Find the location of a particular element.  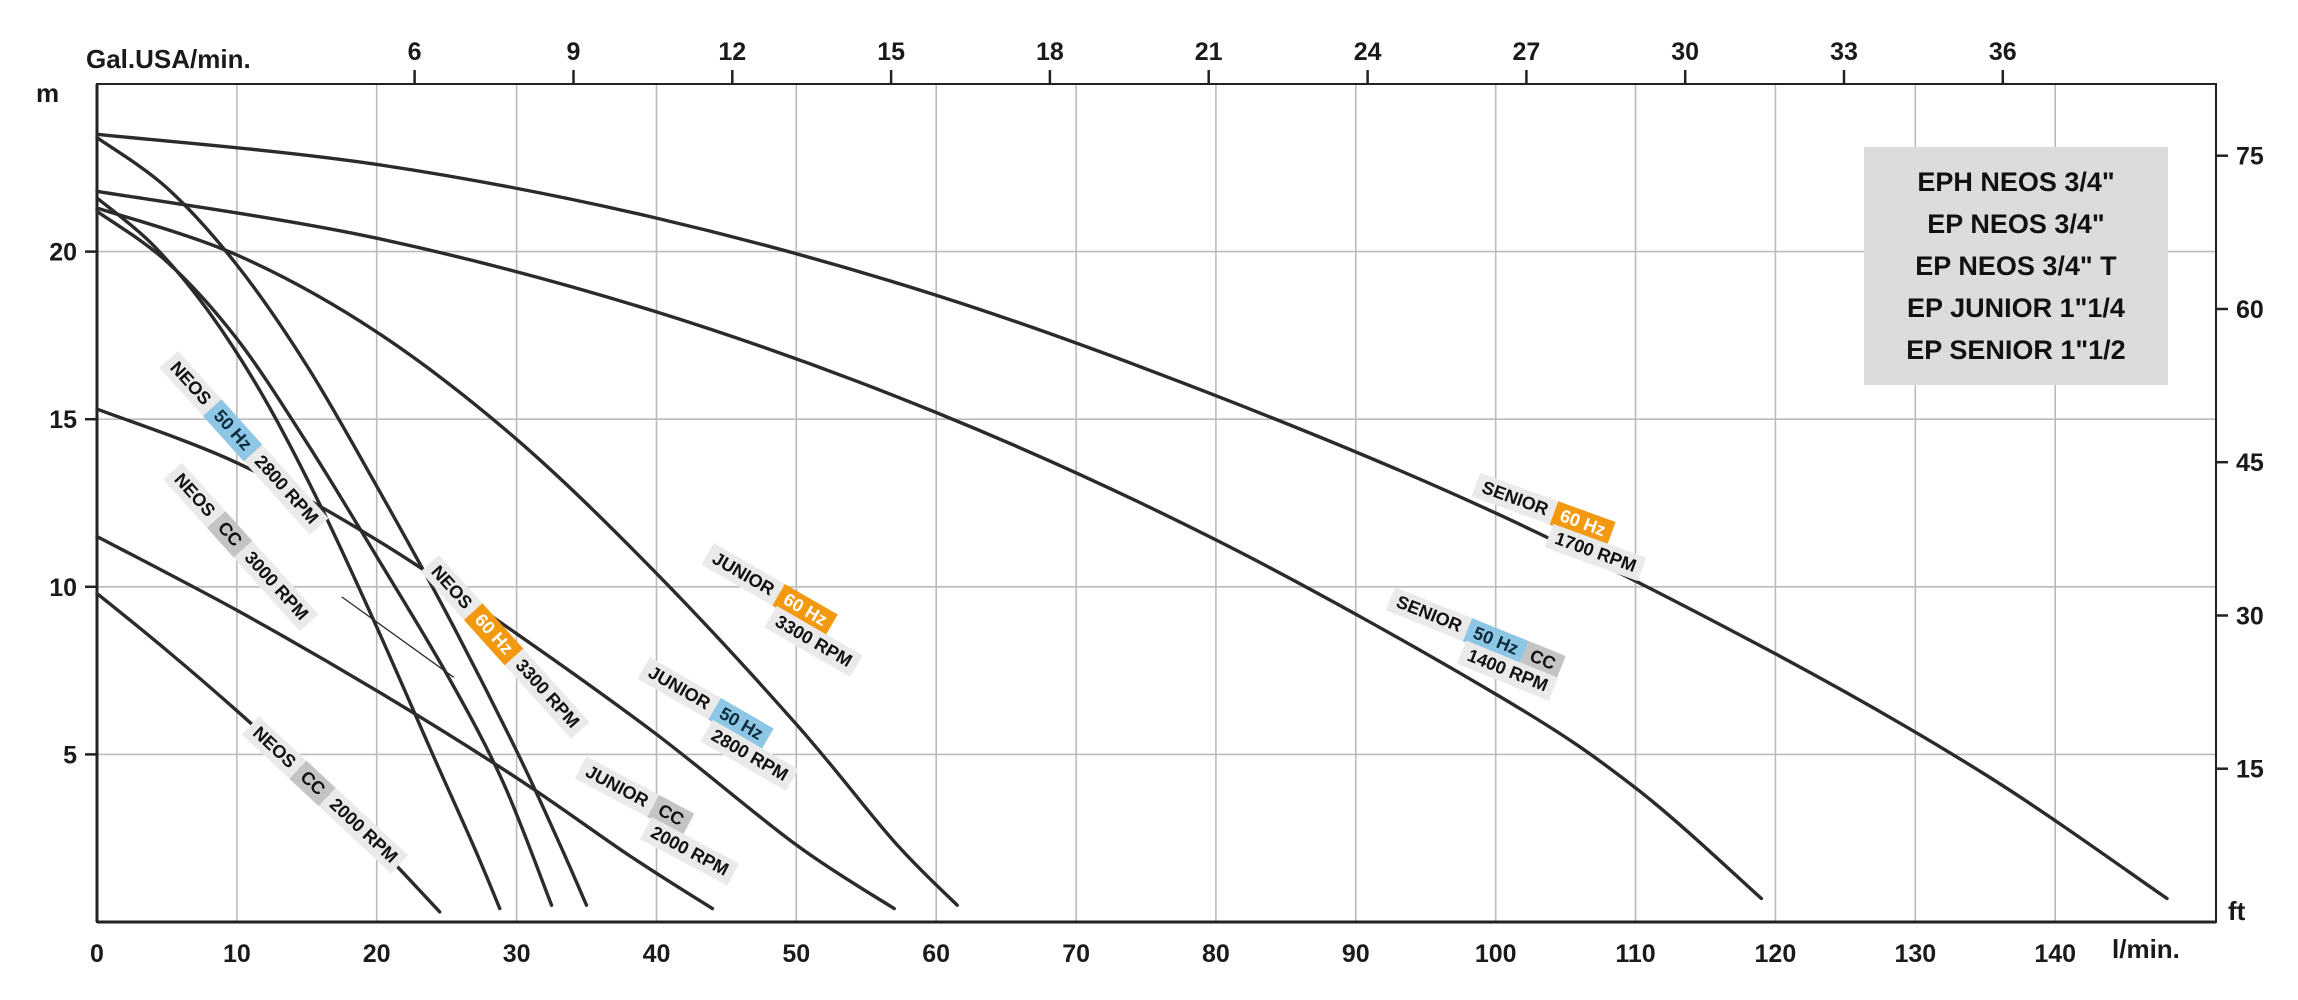

curve-neos-cc-2000 is located at coordinates (268, 752).